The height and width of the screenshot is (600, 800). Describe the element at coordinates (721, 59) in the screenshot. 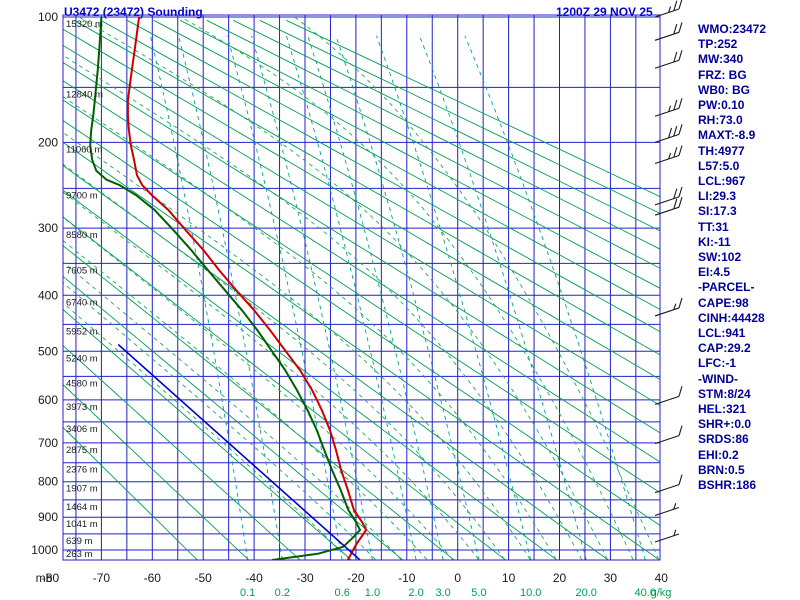

I see `index-line: MW:340` at that location.